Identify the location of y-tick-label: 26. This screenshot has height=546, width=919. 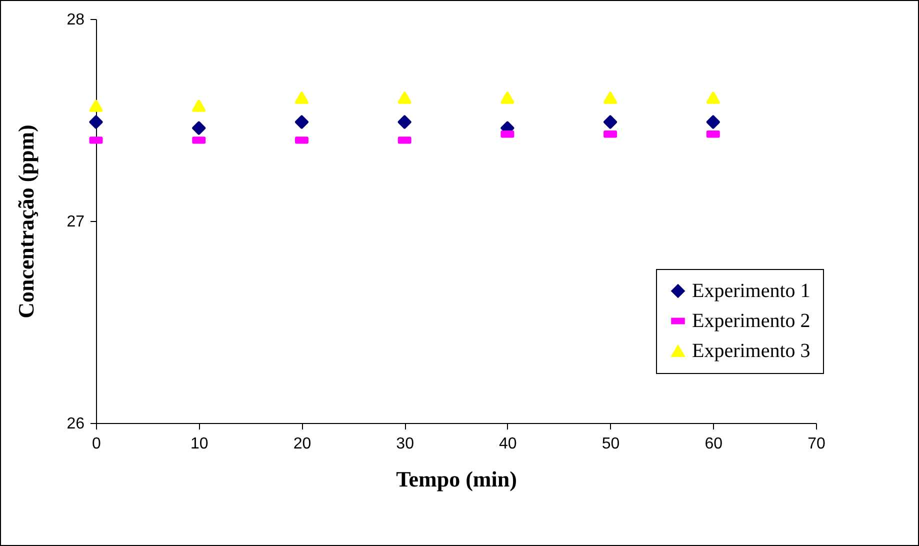
(75, 424).